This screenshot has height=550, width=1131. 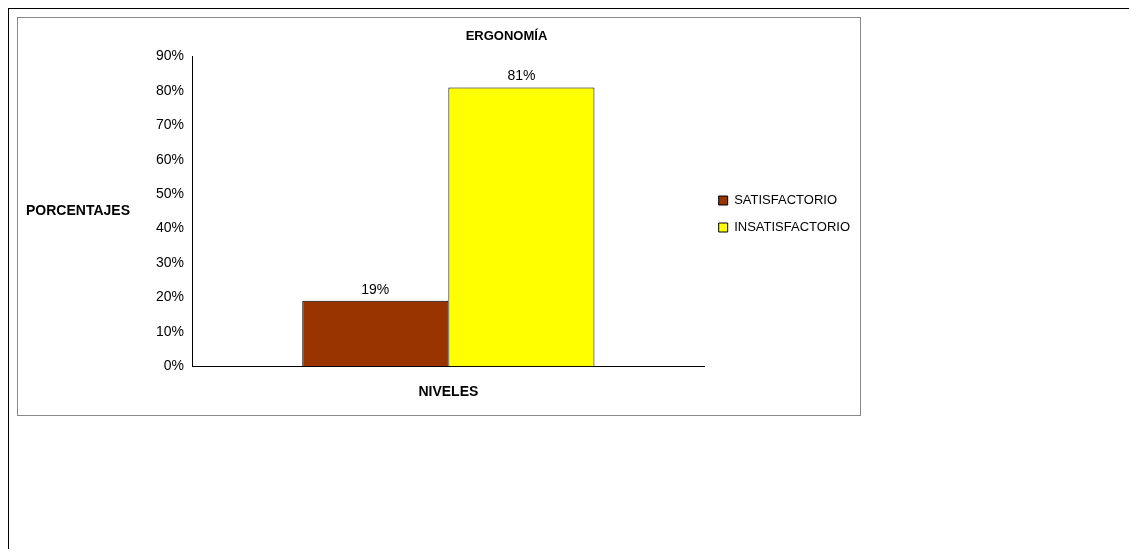 I want to click on y-tick-label: 30%, so click(x=170, y=261).